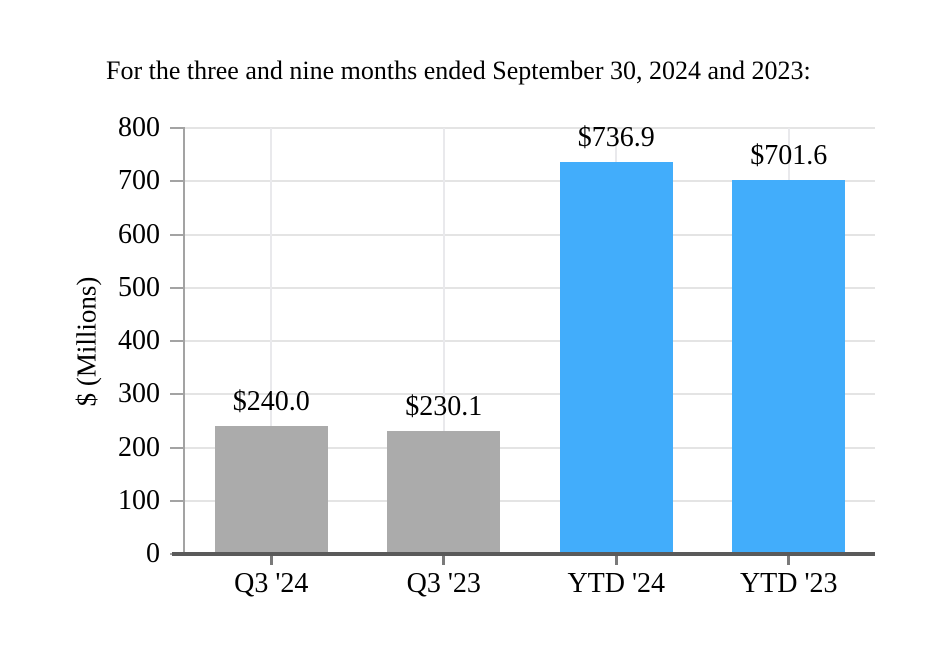  I want to click on y-tick-label: 300, so click(139, 394).